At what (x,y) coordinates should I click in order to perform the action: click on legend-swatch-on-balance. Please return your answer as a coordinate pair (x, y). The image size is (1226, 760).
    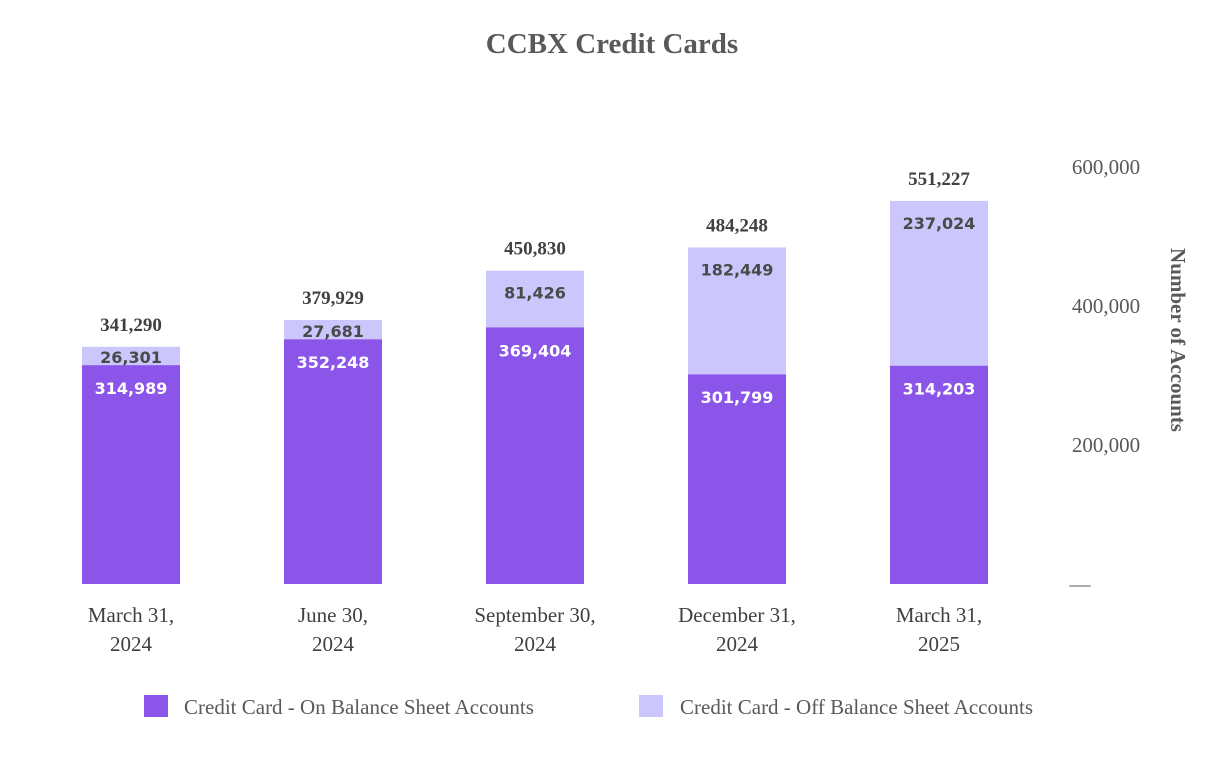
    Looking at the image, I should click on (156, 706).